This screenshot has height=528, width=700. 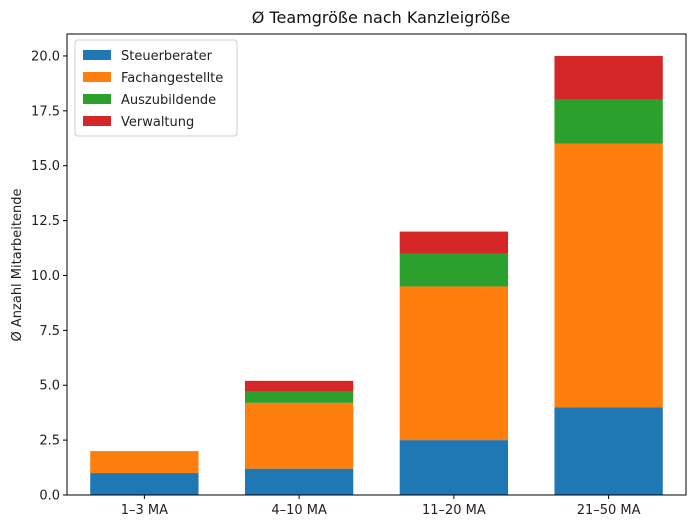 I want to click on y-axis: 0.0 2.5 5.0 7.5 10.0 12.5 15.0 17.5 20.0, so click(x=49, y=276).